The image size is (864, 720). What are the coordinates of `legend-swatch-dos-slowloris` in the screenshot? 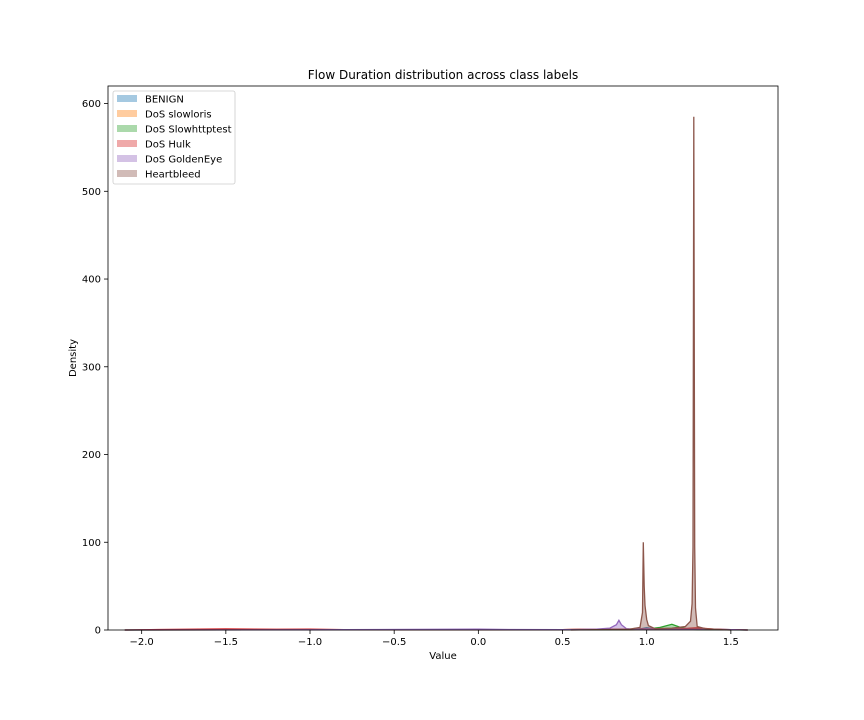 It's located at (127, 113).